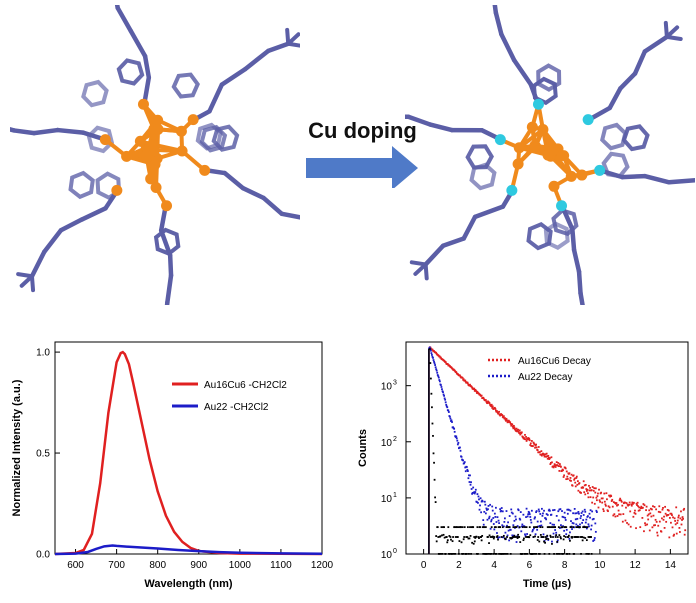 Image resolution: width=696 pixels, height=603 pixels. Describe the element at coordinates (17, 447) in the screenshot. I see `y-axis-label: Normalized Intensity (a.u.)` at that location.